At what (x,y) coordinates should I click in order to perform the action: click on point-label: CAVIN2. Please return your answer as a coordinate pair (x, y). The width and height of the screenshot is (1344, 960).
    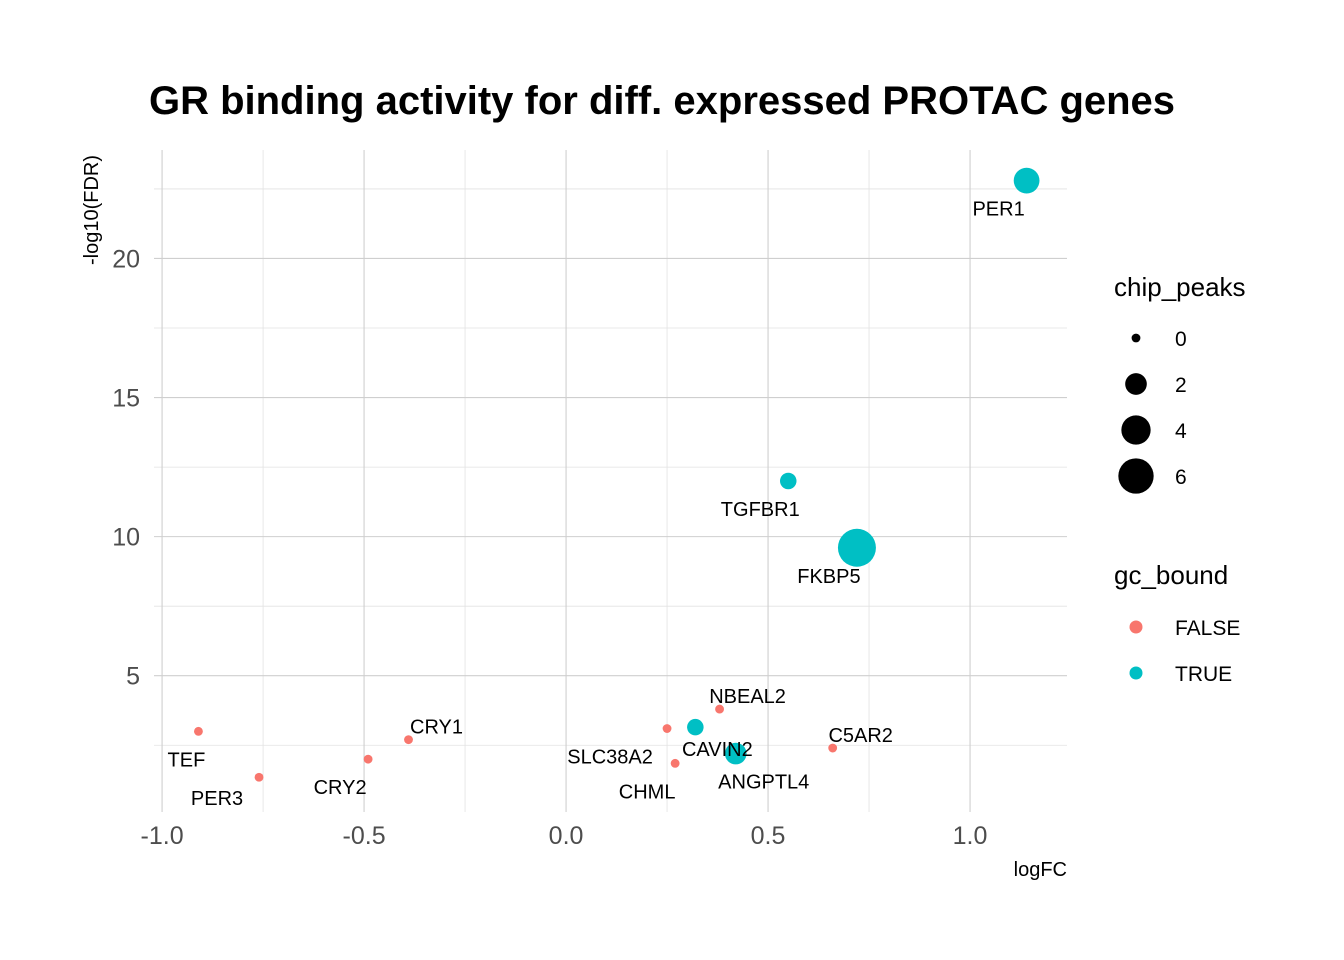
    Looking at the image, I should click on (717, 750).